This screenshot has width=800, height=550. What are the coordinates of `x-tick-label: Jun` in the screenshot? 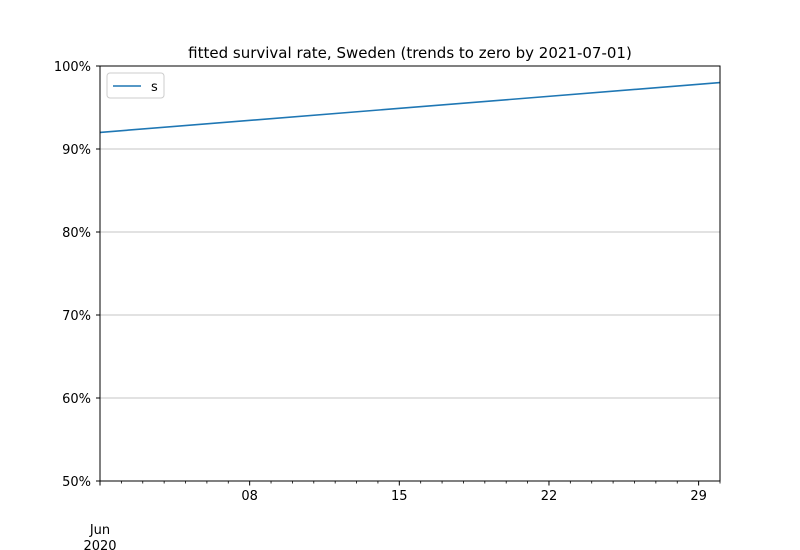 It's located at (99, 530).